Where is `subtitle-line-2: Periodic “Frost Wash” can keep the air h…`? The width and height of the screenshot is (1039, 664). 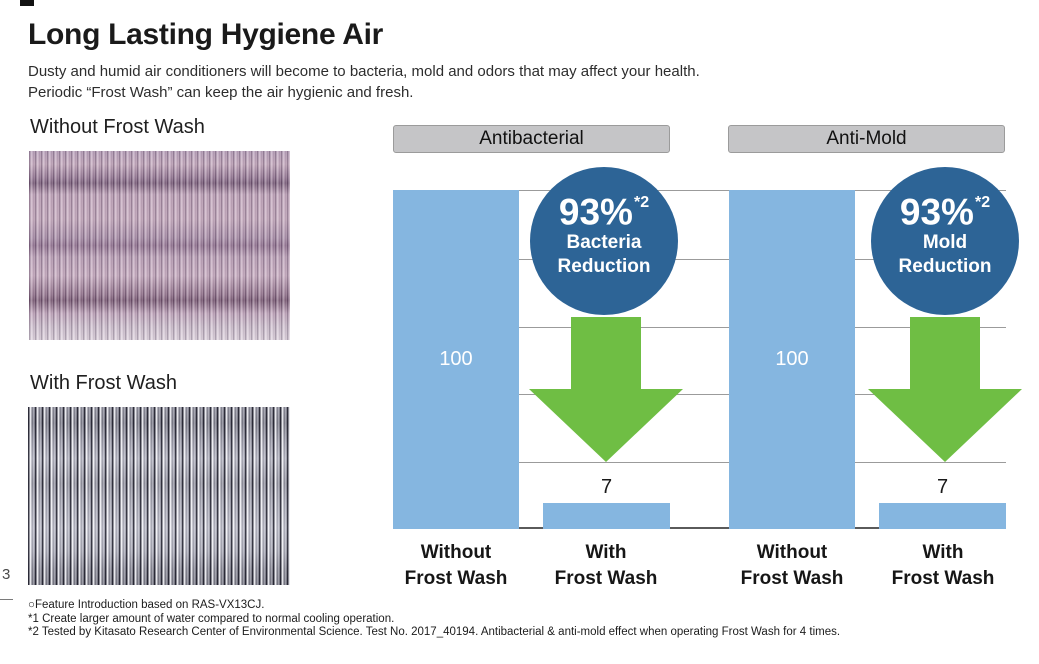 subtitle-line-2: Periodic “Frost Wash” can keep the air h… is located at coordinates (221, 92).